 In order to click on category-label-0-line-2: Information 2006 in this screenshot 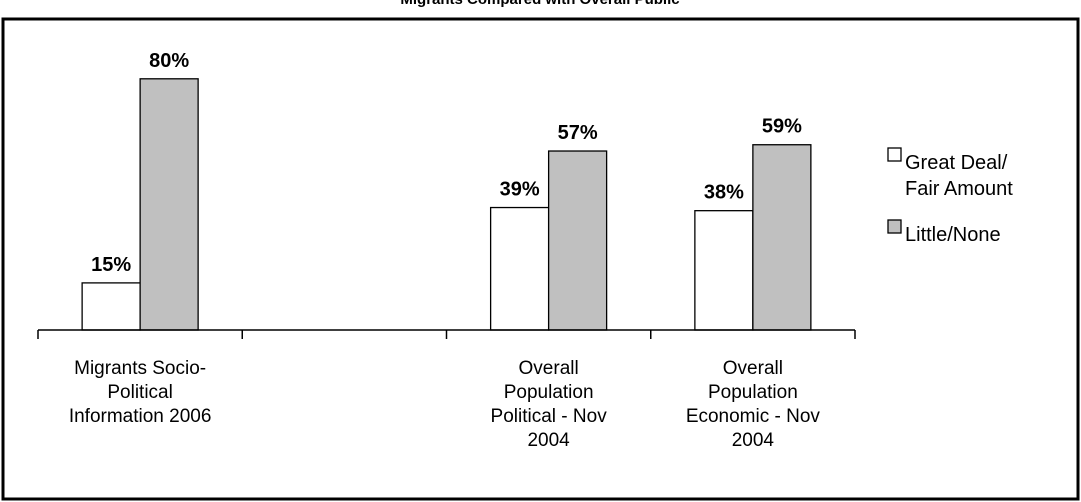, I will do `click(140, 416)`.